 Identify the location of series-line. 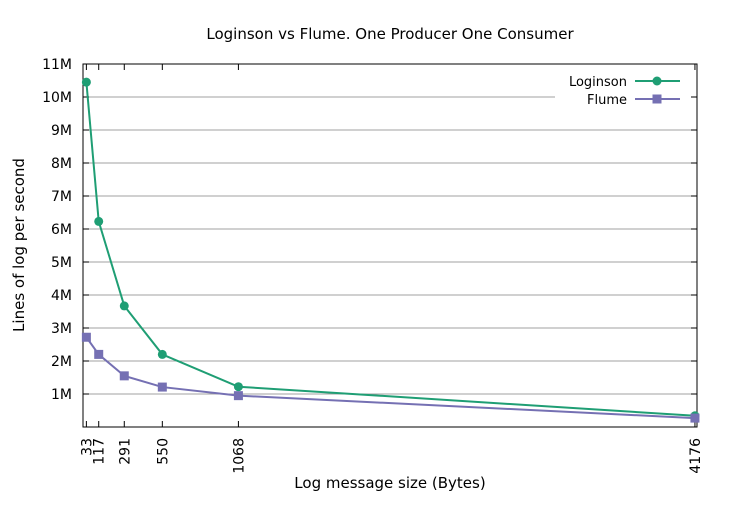
(390, 378).